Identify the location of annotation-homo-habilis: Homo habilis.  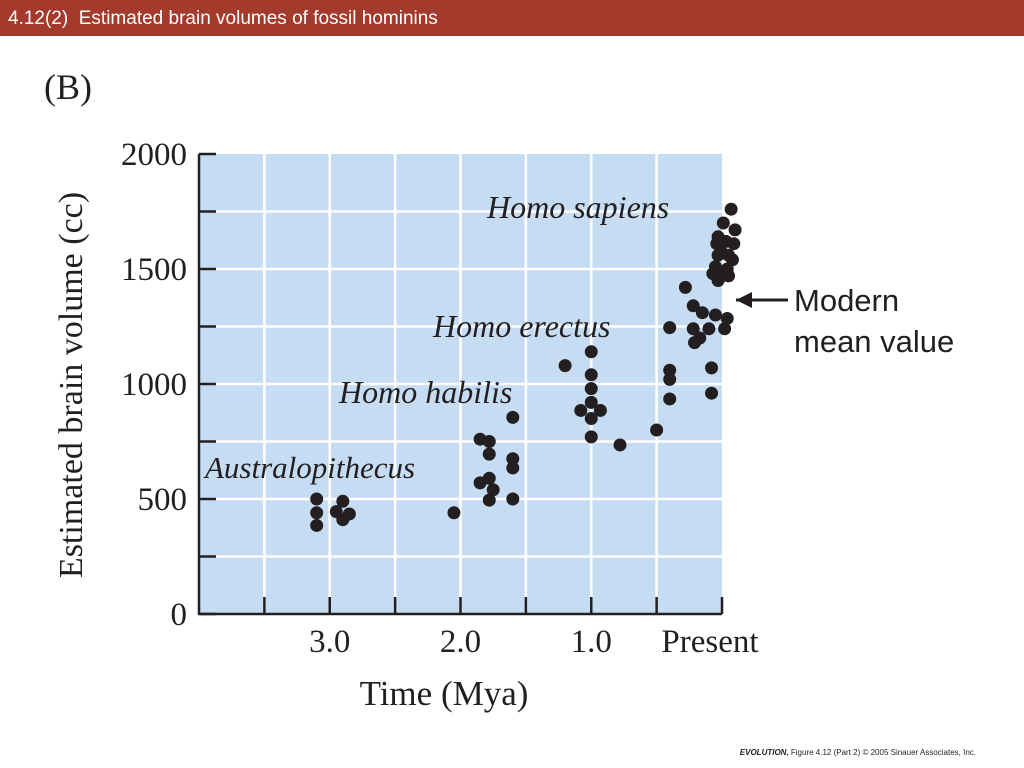
(425, 392).